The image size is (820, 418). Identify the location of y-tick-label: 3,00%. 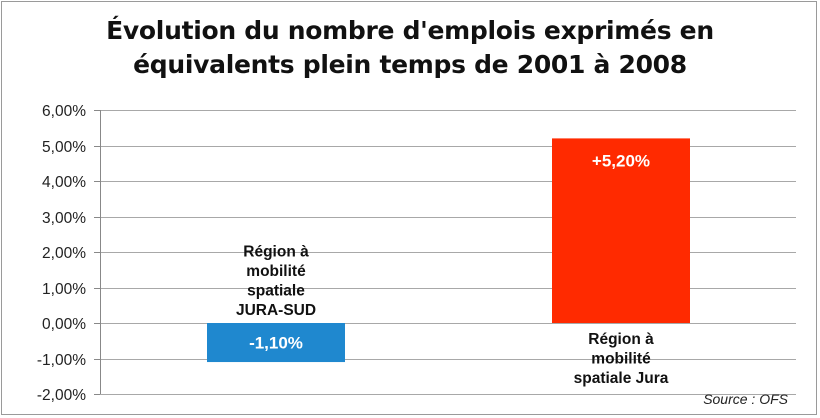
(64, 218).